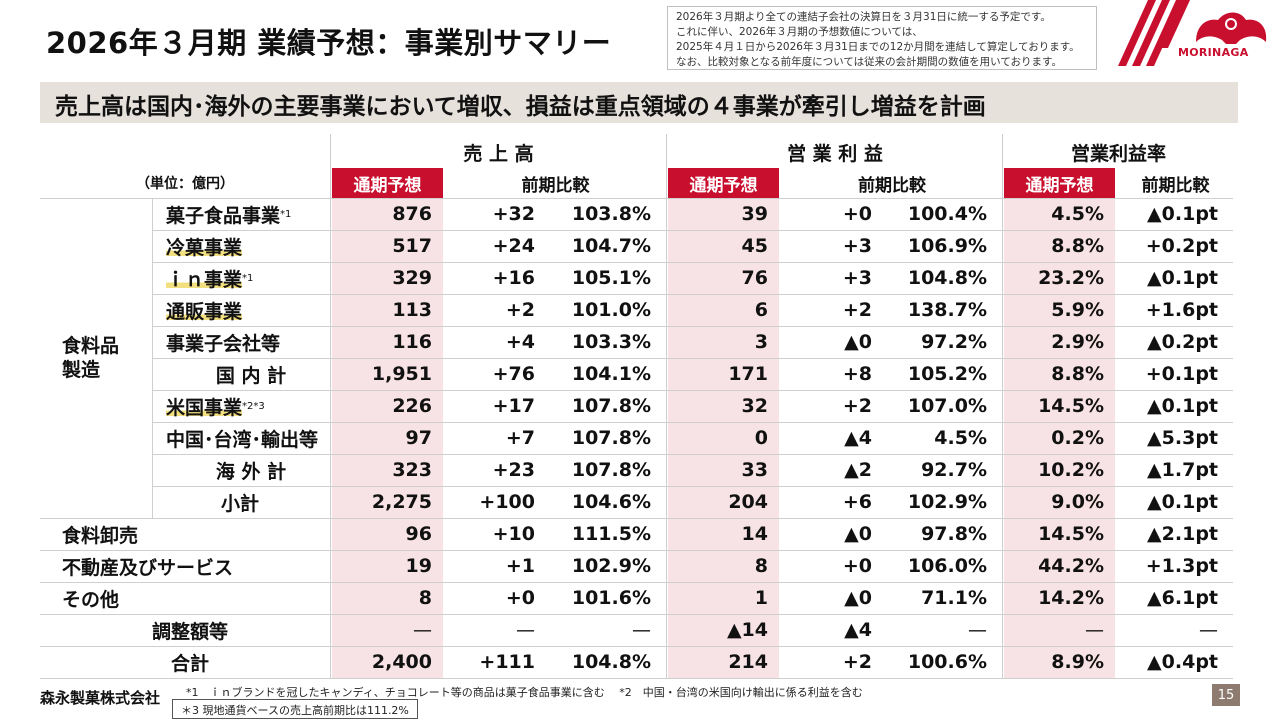  What do you see at coordinates (748, 662) in the screenshot?
I see `value-cell: 214` at bounding box center [748, 662].